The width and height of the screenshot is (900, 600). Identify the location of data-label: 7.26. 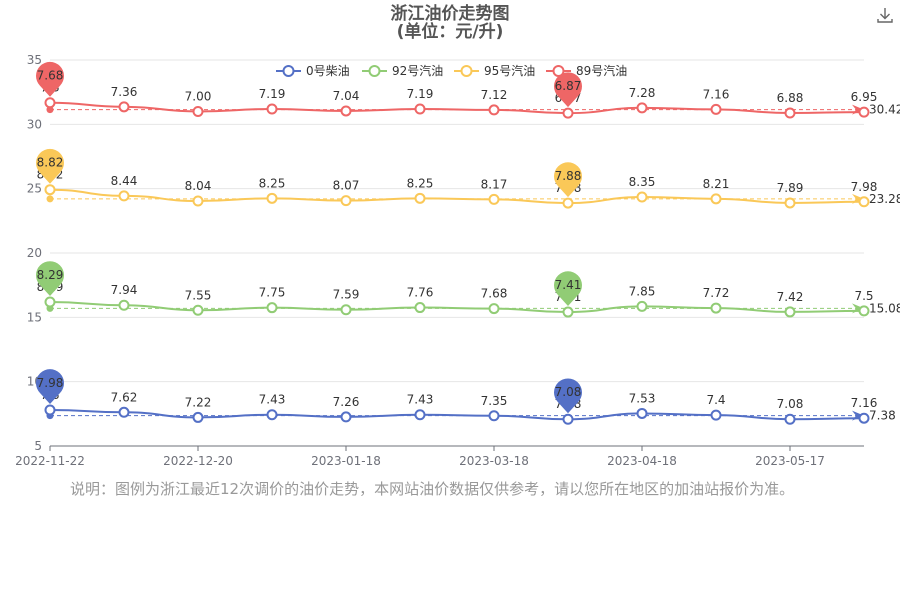
(346, 402).